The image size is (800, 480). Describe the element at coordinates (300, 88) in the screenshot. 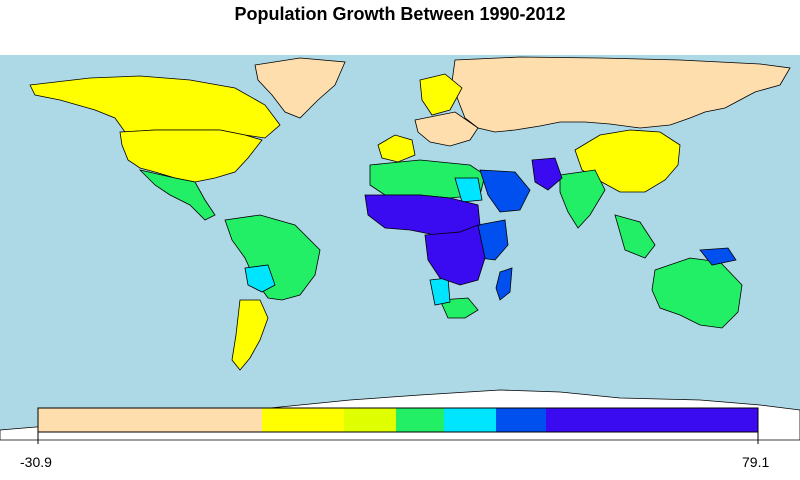

I see `greenland` at that location.